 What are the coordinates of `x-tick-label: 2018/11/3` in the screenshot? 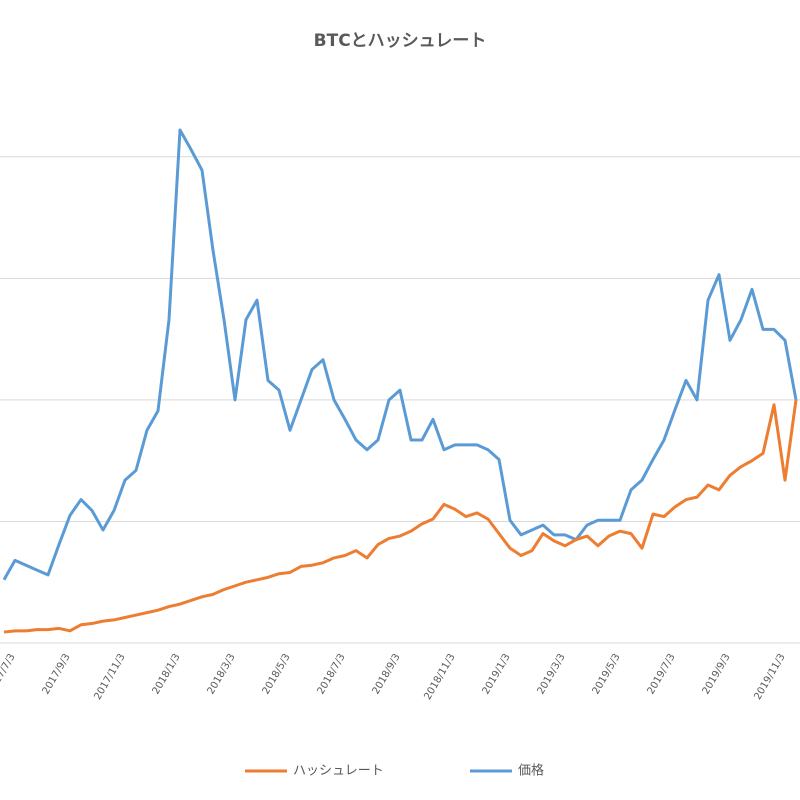 It's located at (439, 677).